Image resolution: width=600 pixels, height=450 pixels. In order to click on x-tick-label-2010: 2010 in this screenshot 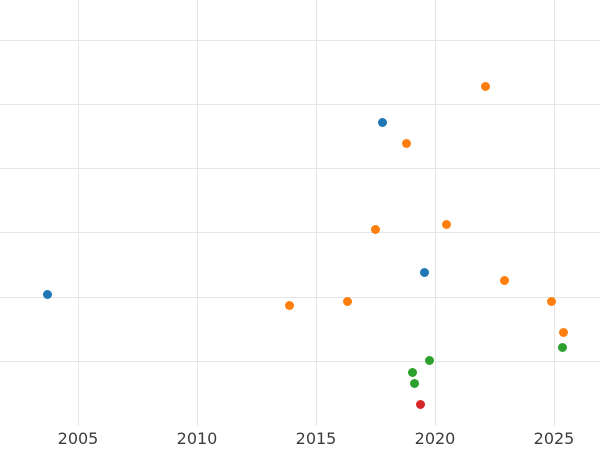, I will do `click(197, 438)`.